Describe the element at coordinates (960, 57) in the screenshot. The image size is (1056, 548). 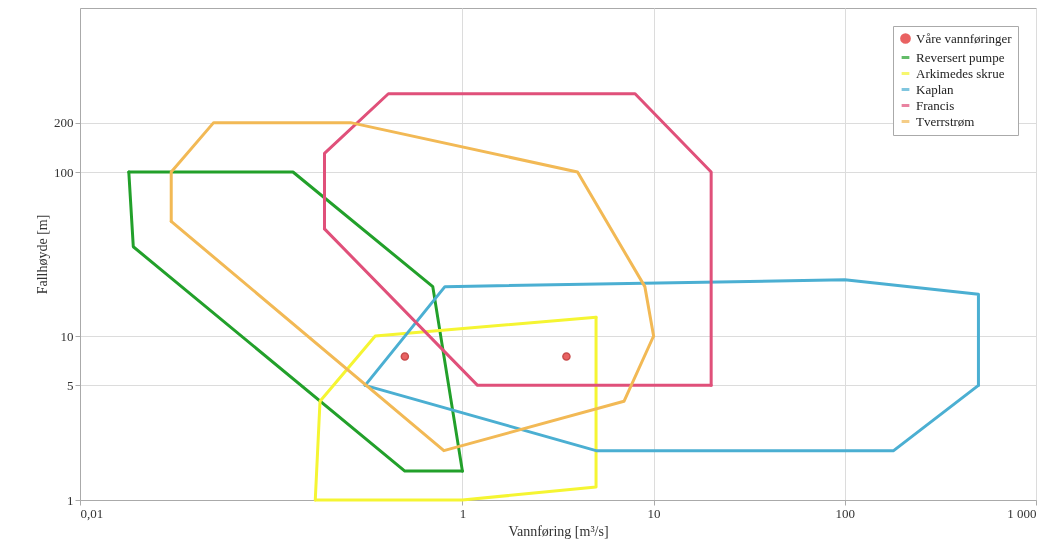
I see `legend-label: Reversert pumpe` at that location.